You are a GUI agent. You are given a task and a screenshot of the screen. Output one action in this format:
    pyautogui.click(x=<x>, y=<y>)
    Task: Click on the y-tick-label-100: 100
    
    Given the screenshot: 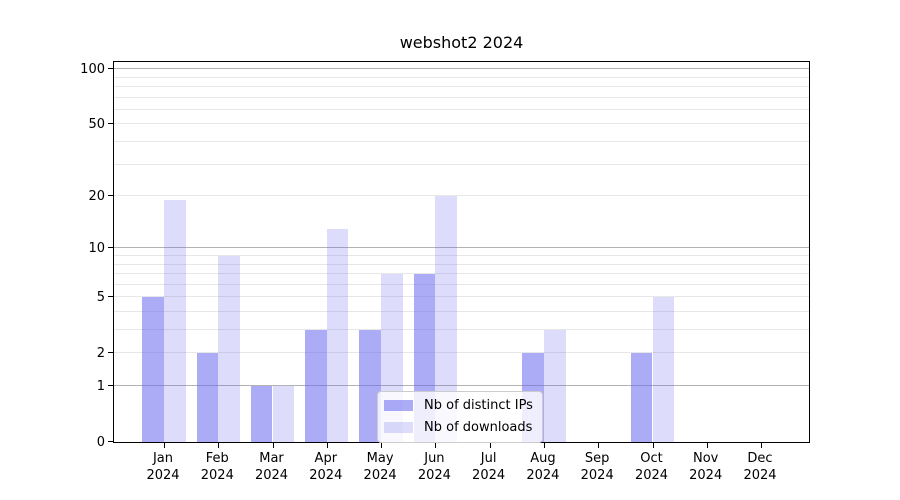 What is the action you would take?
    pyautogui.click(x=92, y=70)
    